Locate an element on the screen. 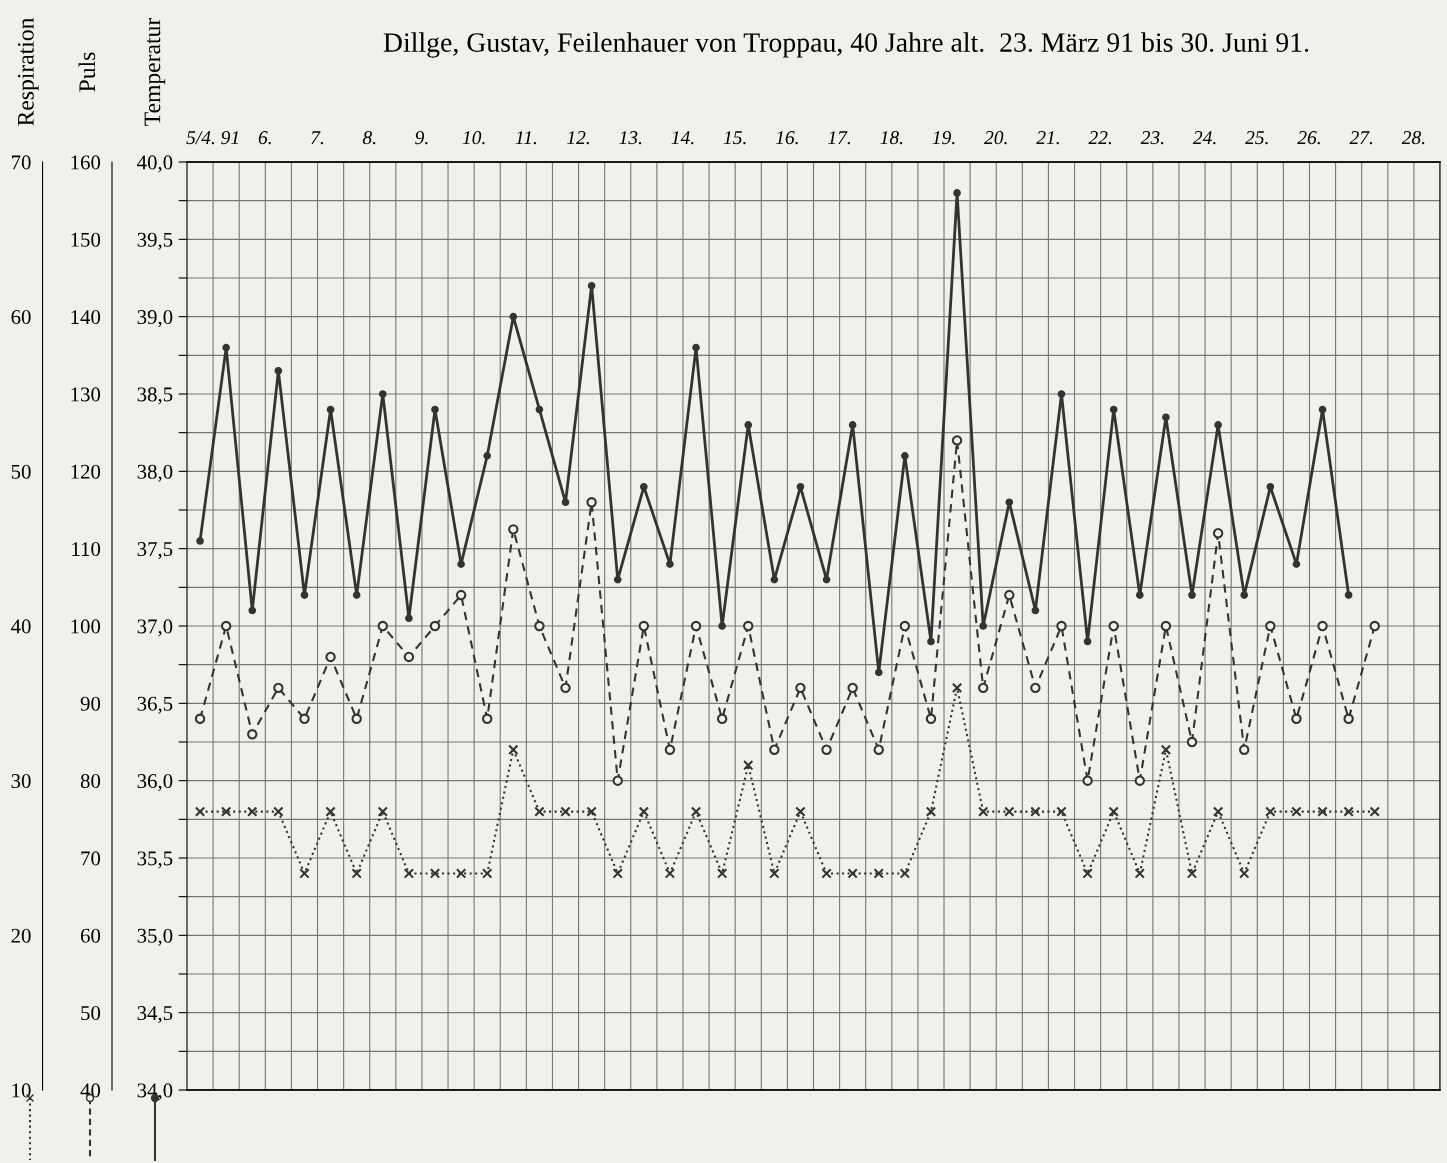 Image resolution: width=1447 pixels, height=1163 pixels. x-tick-label: 9. is located at coordinates (421, 138).